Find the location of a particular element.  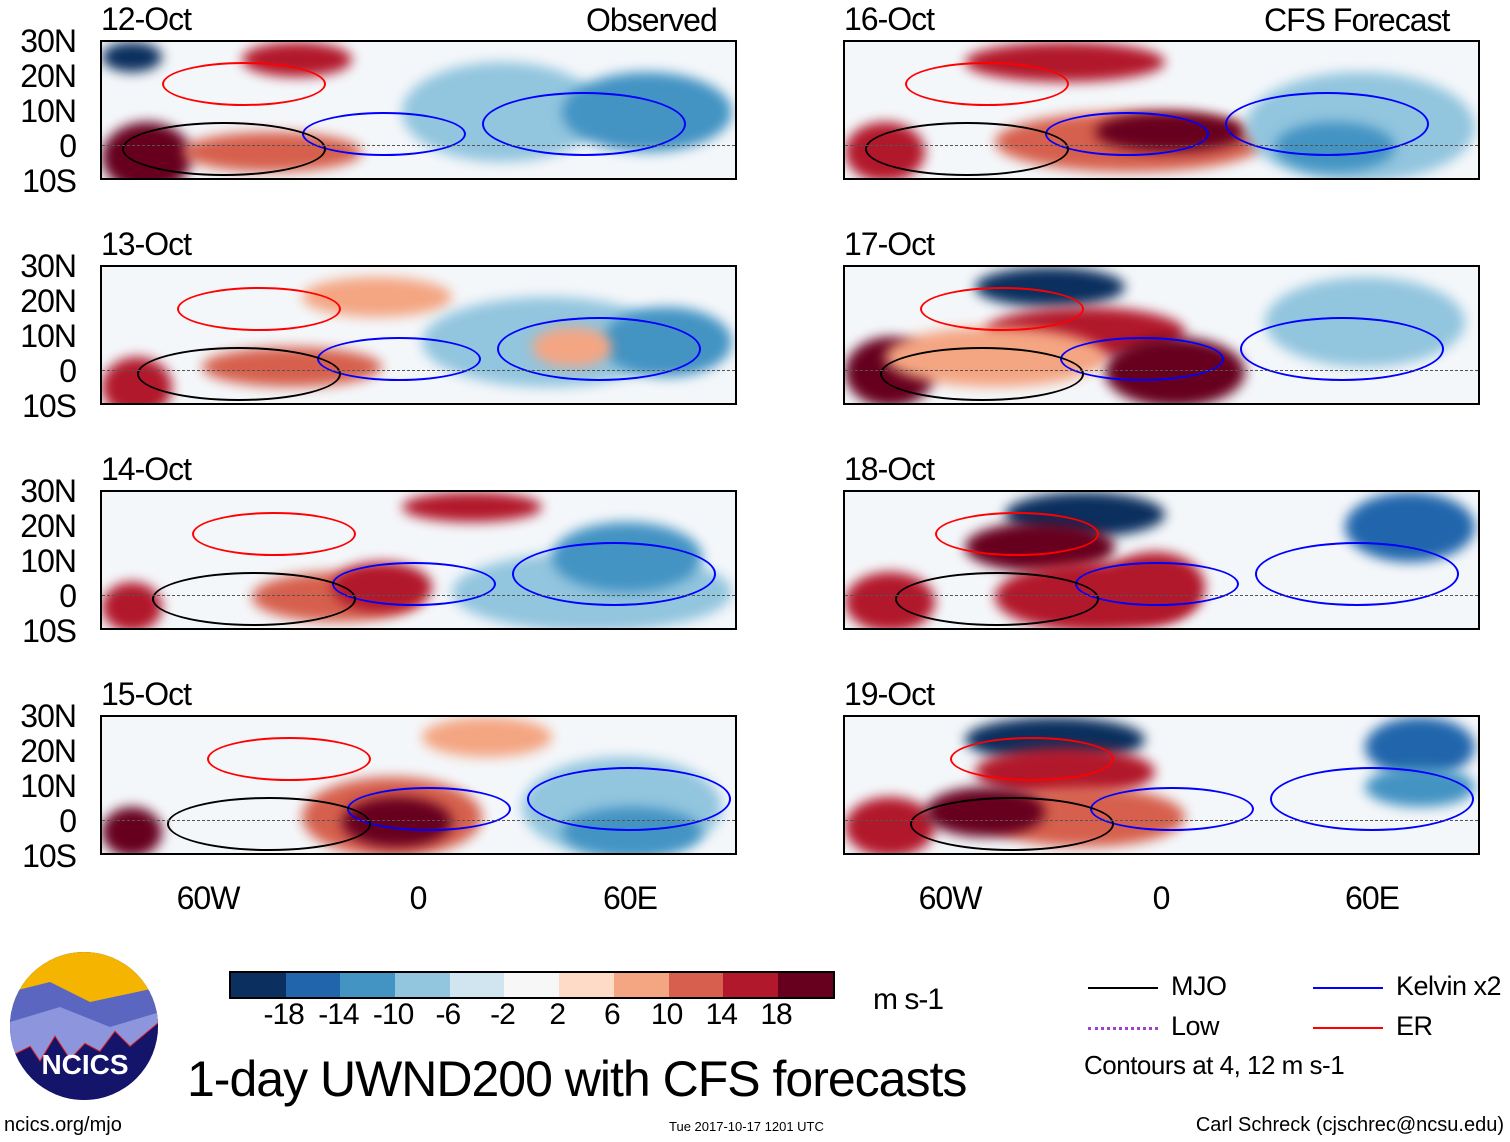

observed-label: Observed is located at coordinates (652, 20).